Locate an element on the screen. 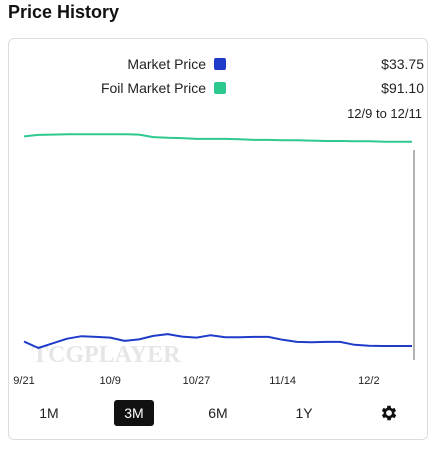  legend-market-price: Market Price $33.75 is located at coordinates (222, 64).